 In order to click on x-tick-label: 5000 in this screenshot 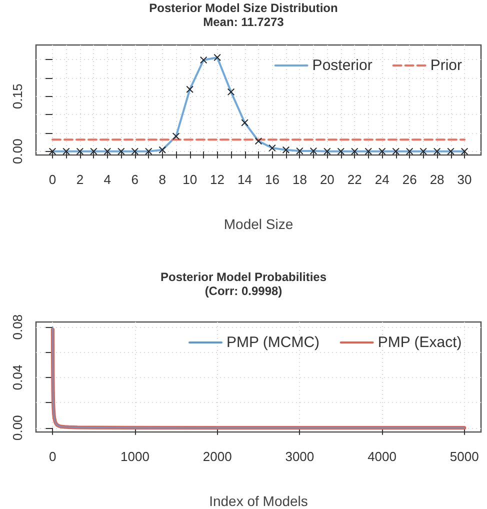, I will do `click(464, 456)`.